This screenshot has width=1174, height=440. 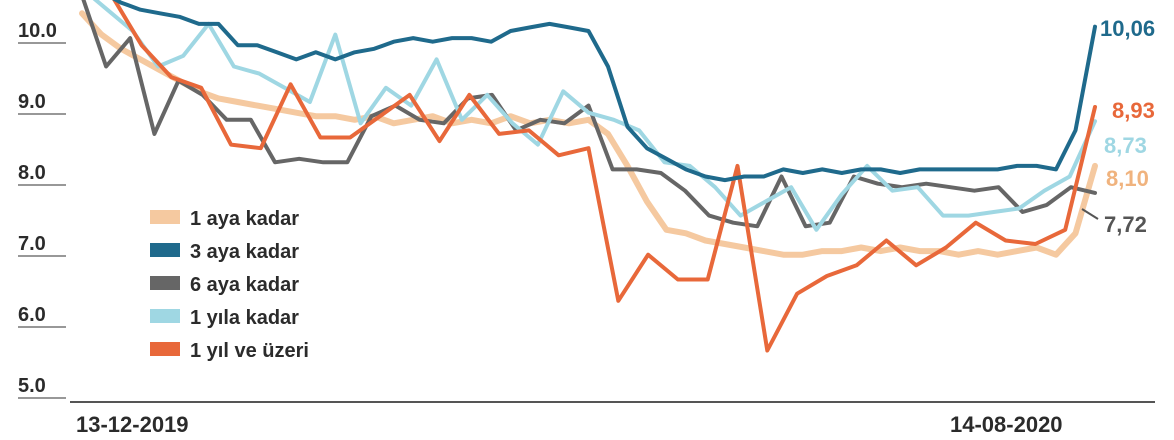 I want to click on legend-label: 6 aya kadar, so click(x=244, y=285).